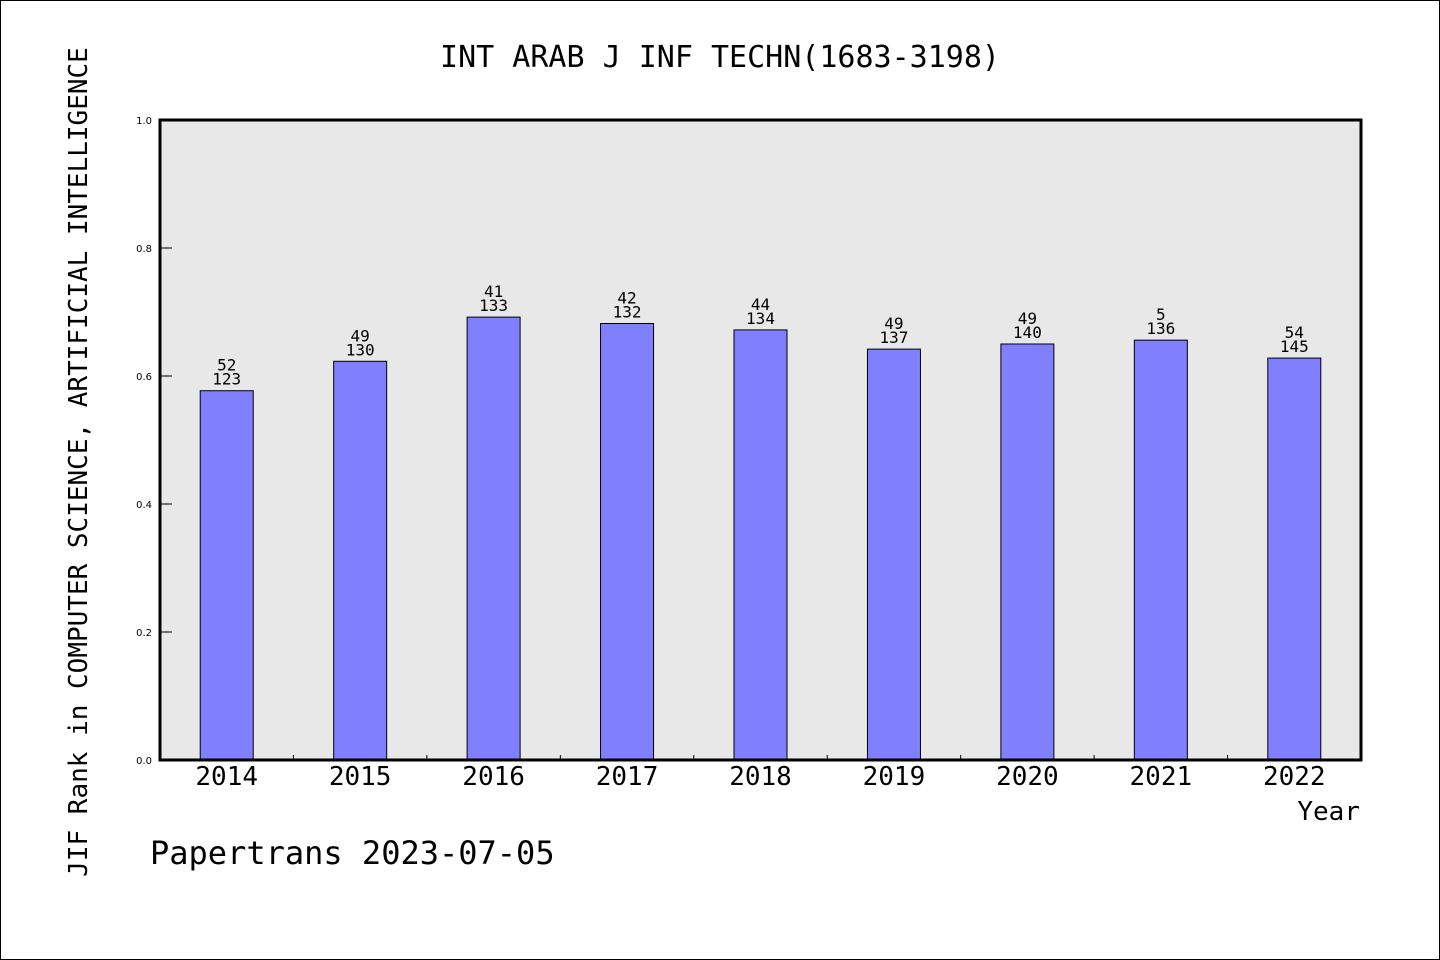 This screenshot has width=1440, height=960. I want to click on bar-total-label: 130, so click(360, 349).